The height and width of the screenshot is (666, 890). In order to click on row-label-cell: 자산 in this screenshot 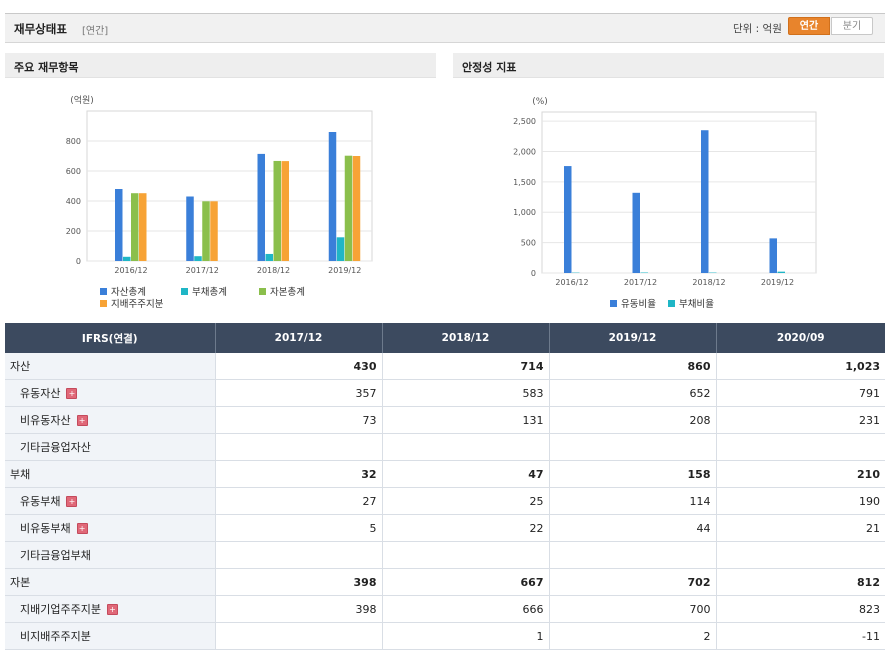, I will do `click(110, 366)`.